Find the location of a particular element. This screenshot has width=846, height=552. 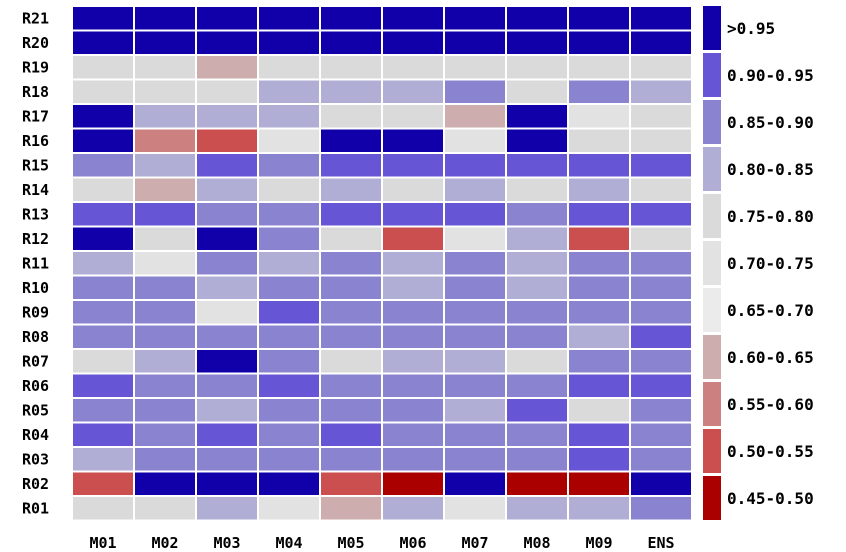

heatmap-cell-r15-ens is located at coordinates (661, 165).